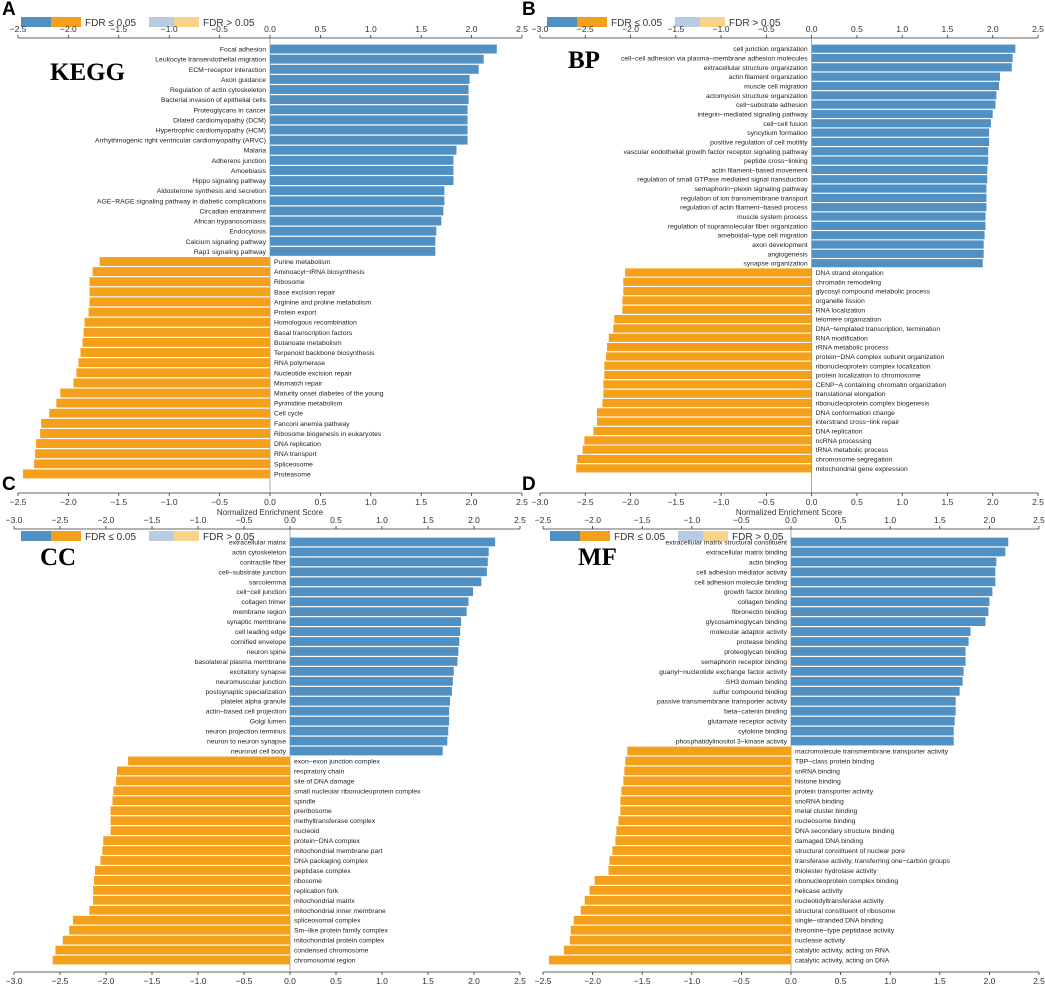 This screenshot has width=1045, height=991. What do you see at coordinates (755, 652) in the screenshot?
I see `category-label: proteoglycan binding` at bounding box center [755, 652].